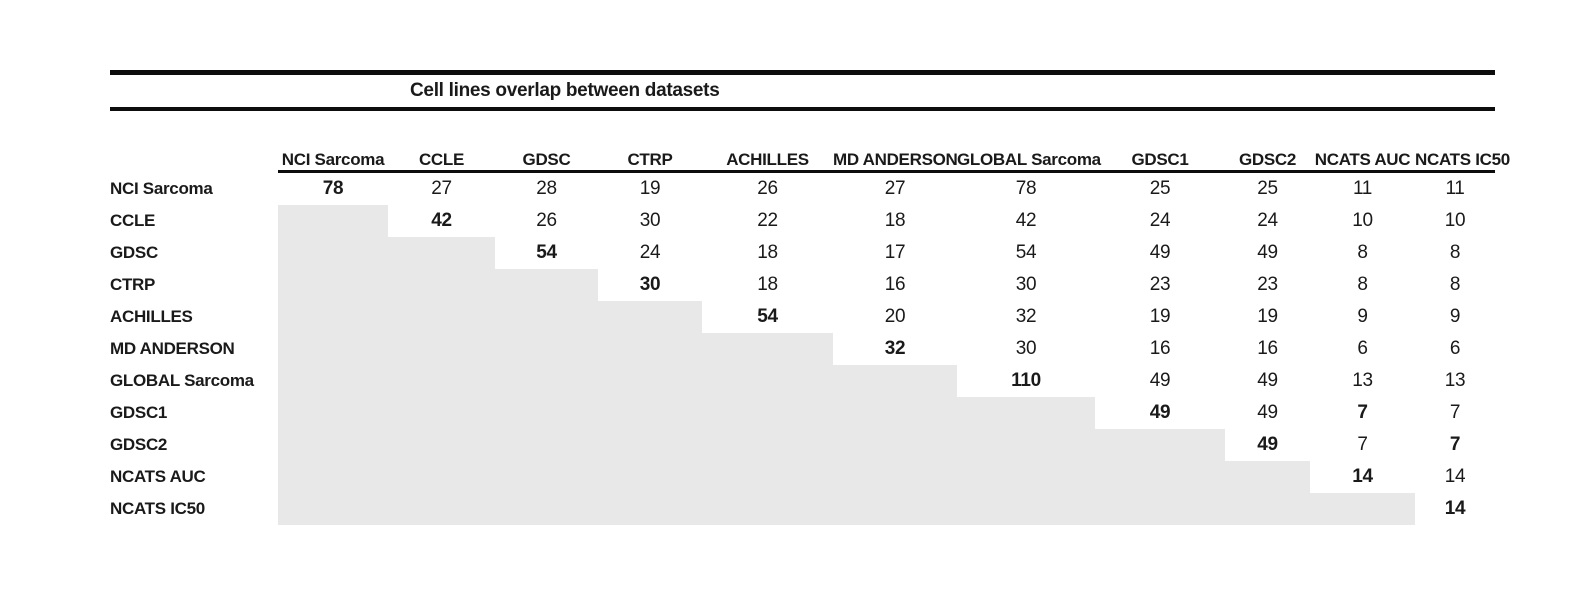 The image size is (1577, 595). Describe the element at coordinates (546, 142) in the screenshot. I see `column-header: GDSC` at that location.